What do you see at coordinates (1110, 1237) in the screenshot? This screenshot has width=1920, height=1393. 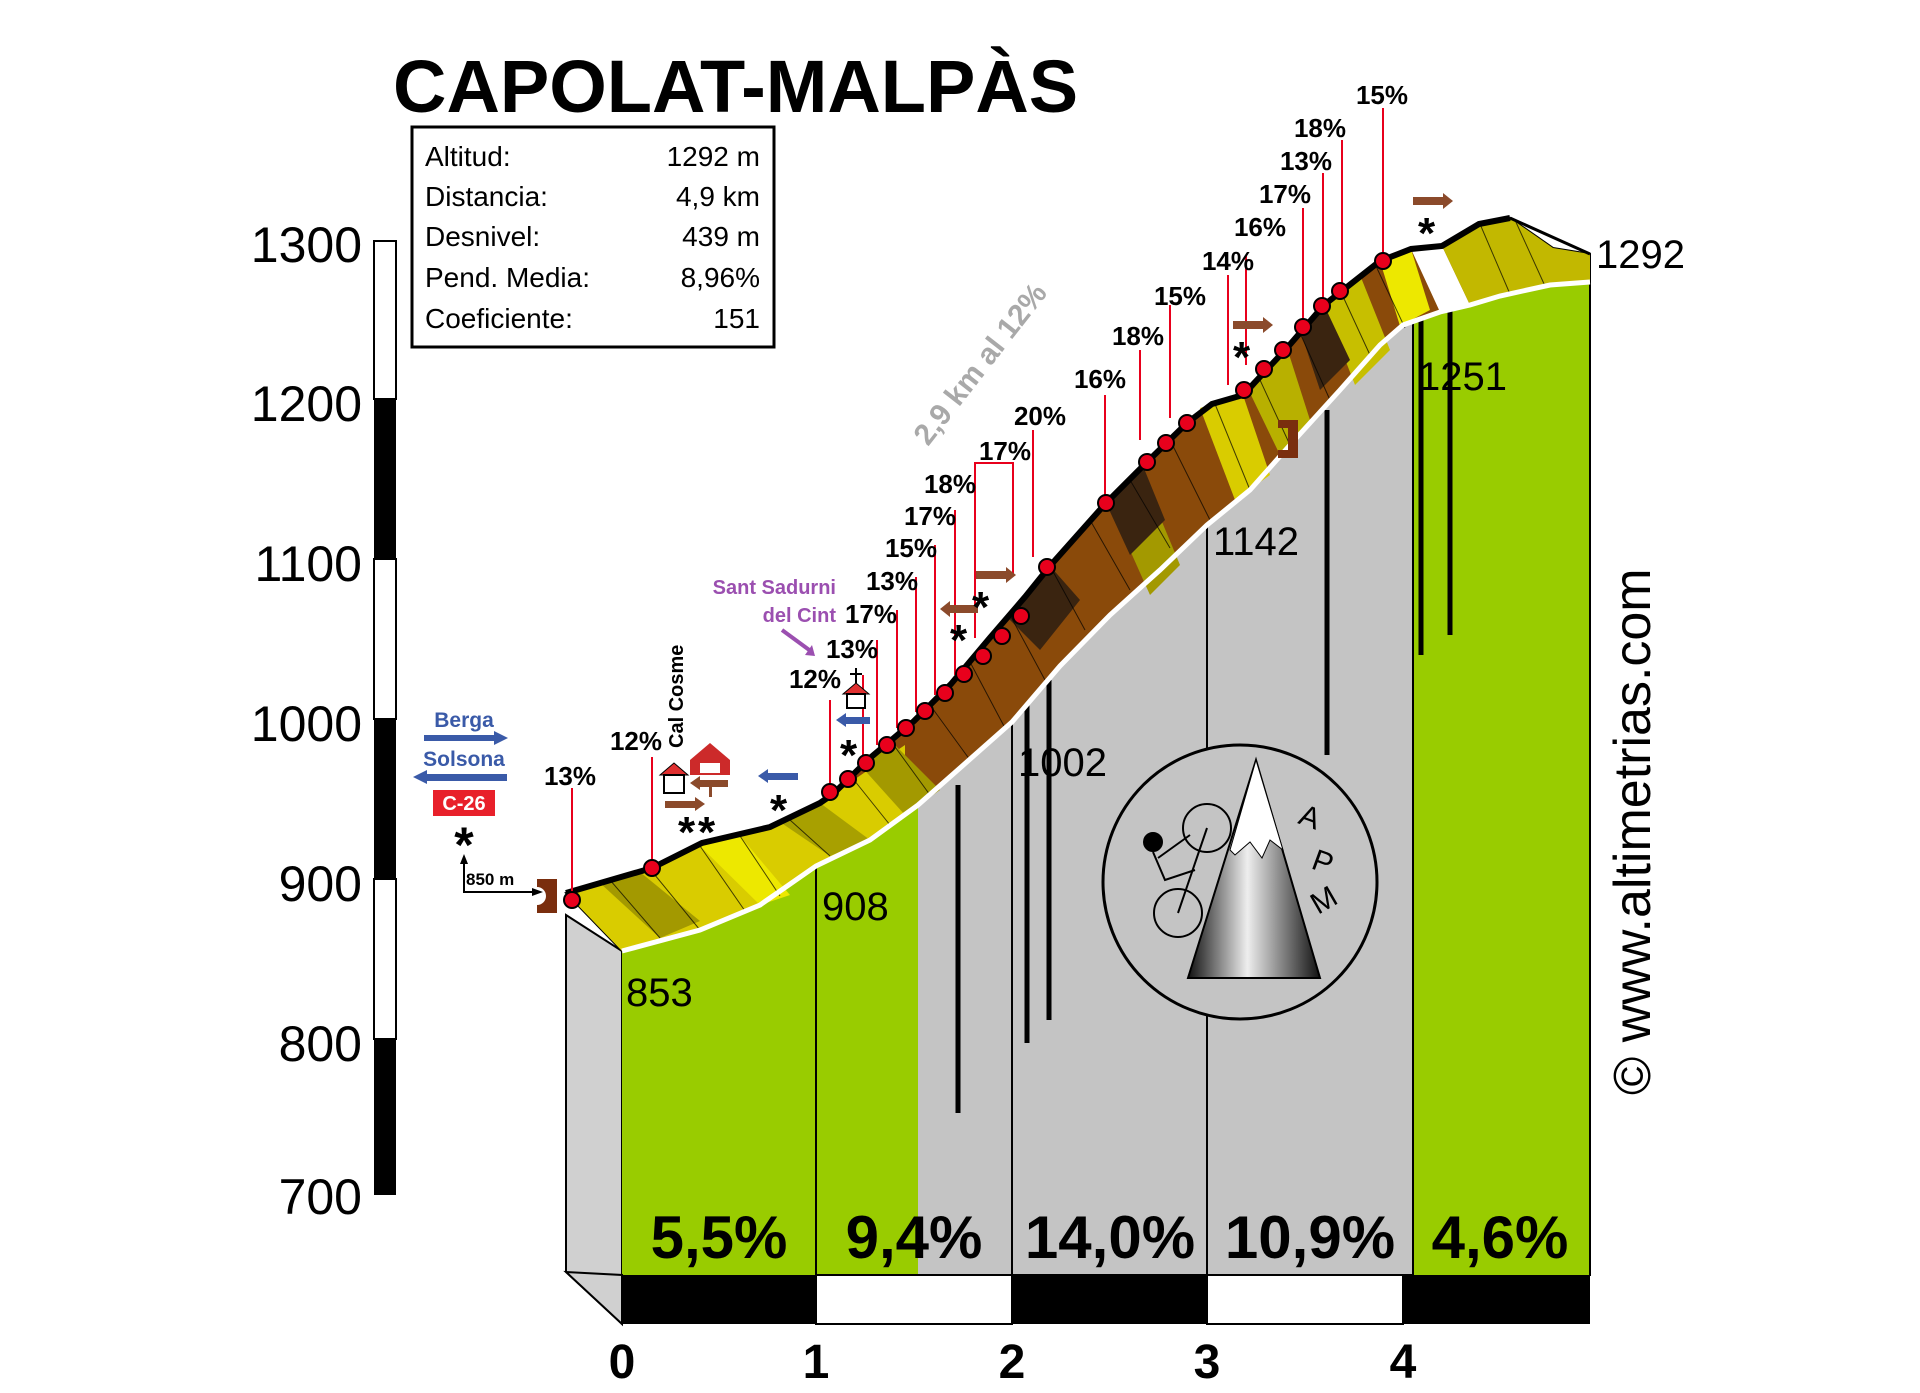 I see `segment-gradient-2: 14,0%` at bounding box center [1110, 1237].